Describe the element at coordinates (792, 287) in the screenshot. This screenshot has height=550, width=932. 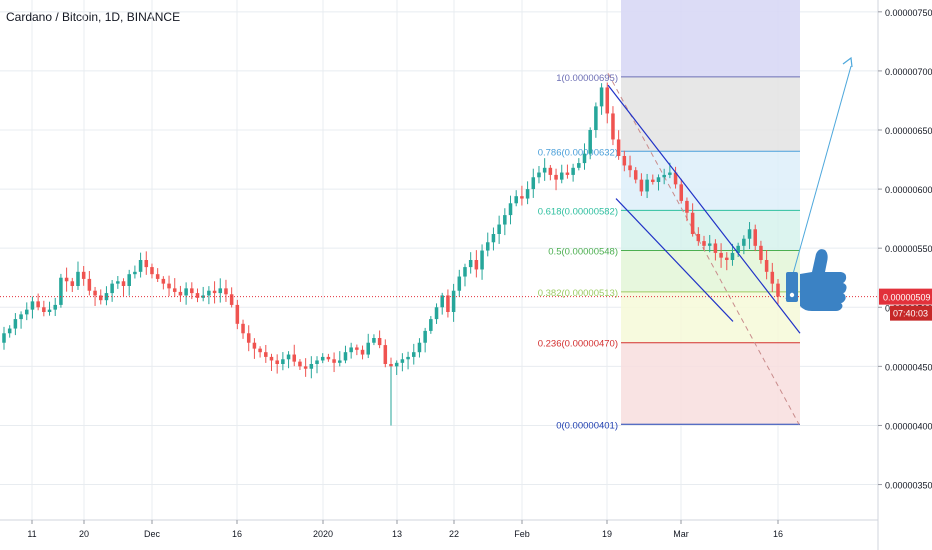
I see `thumb-cuff` at that location.